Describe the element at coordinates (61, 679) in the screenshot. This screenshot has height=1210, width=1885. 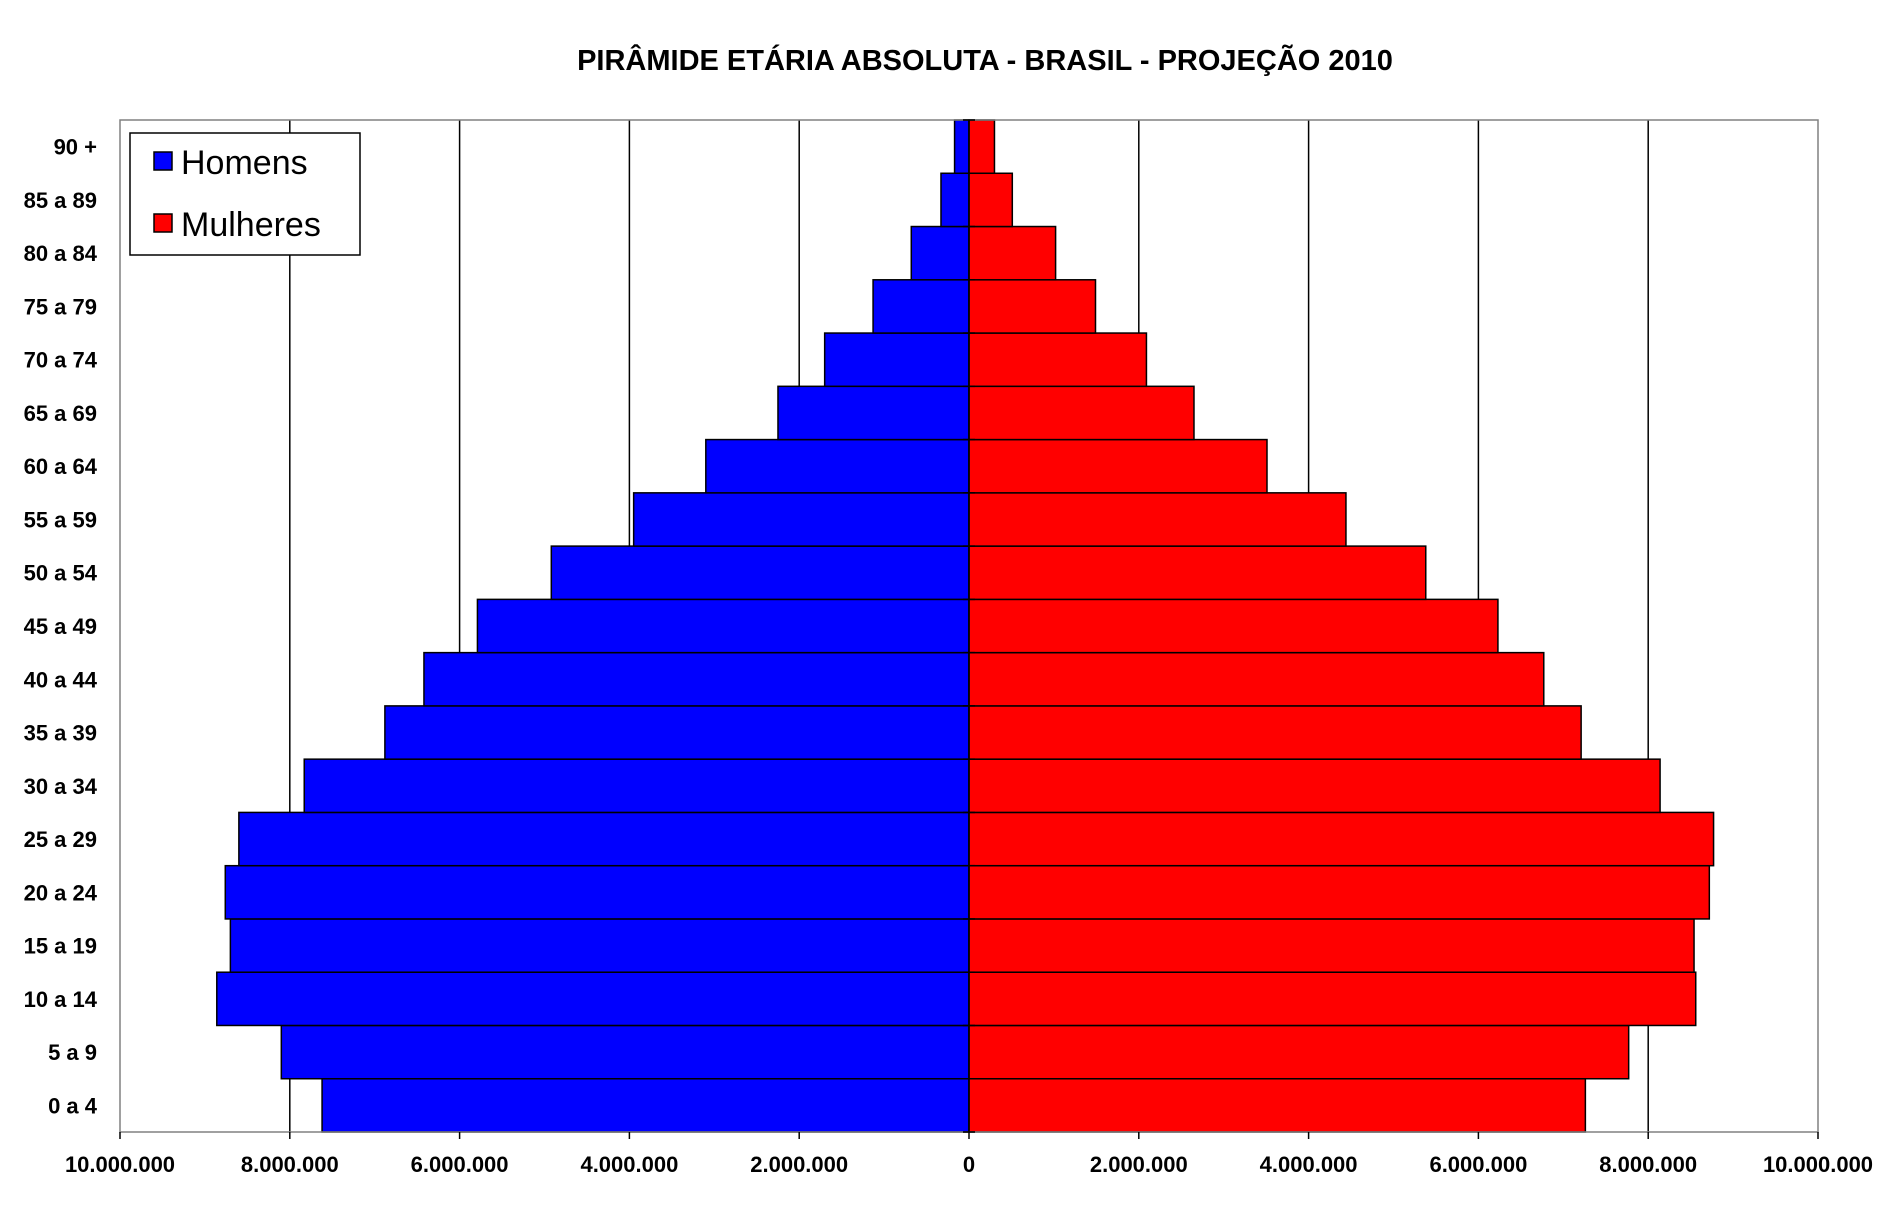
I see `y-tick-label: 40 a 44` at that location.